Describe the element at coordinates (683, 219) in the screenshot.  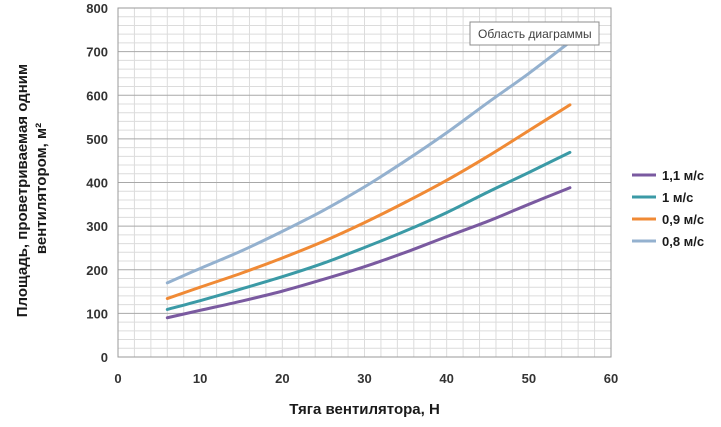
I see `legend-label: 0,9 м/с` at that location.